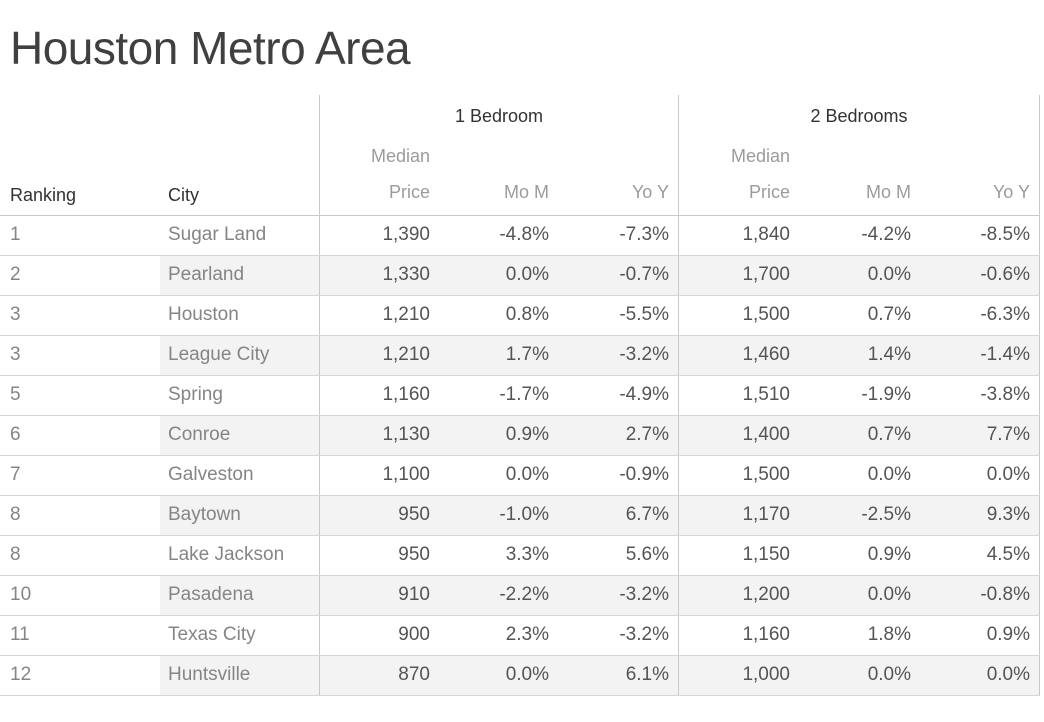 This screenshot has width=1044, height=722. I want to click on br1-price-cell: 1,130, so click(379, 435).